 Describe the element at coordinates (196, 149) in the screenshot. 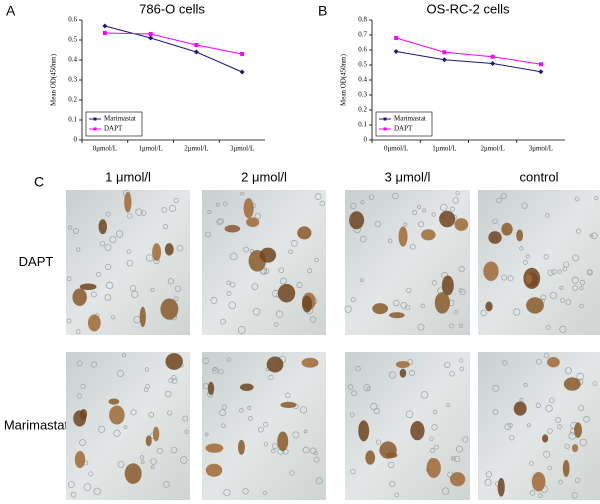

I see `x-tick-label: 2μmol/L` at that location.